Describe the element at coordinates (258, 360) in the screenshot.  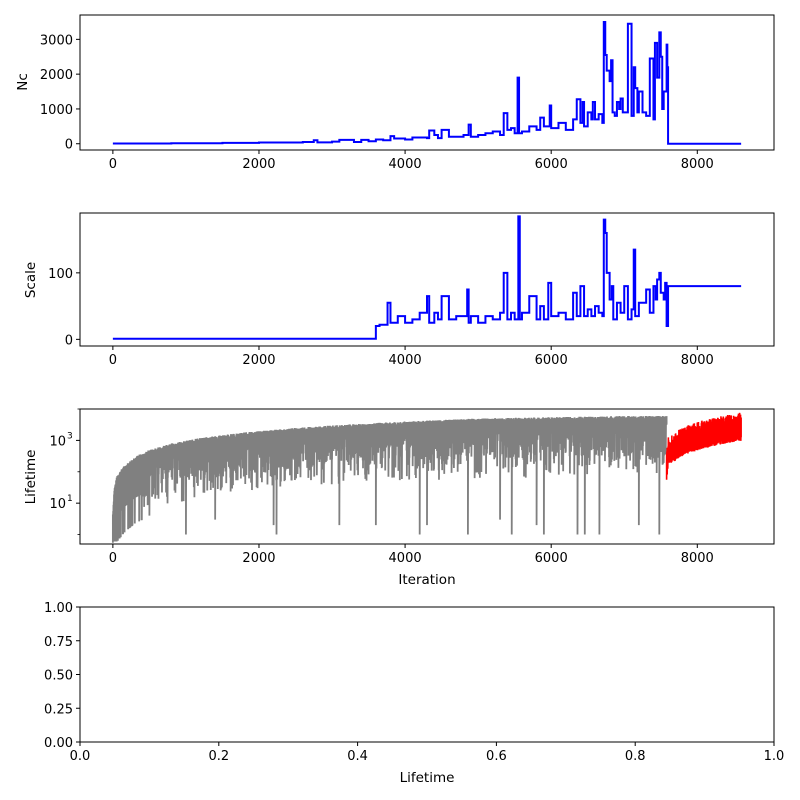
I see `scale-xtick-label: 2000` at that location.